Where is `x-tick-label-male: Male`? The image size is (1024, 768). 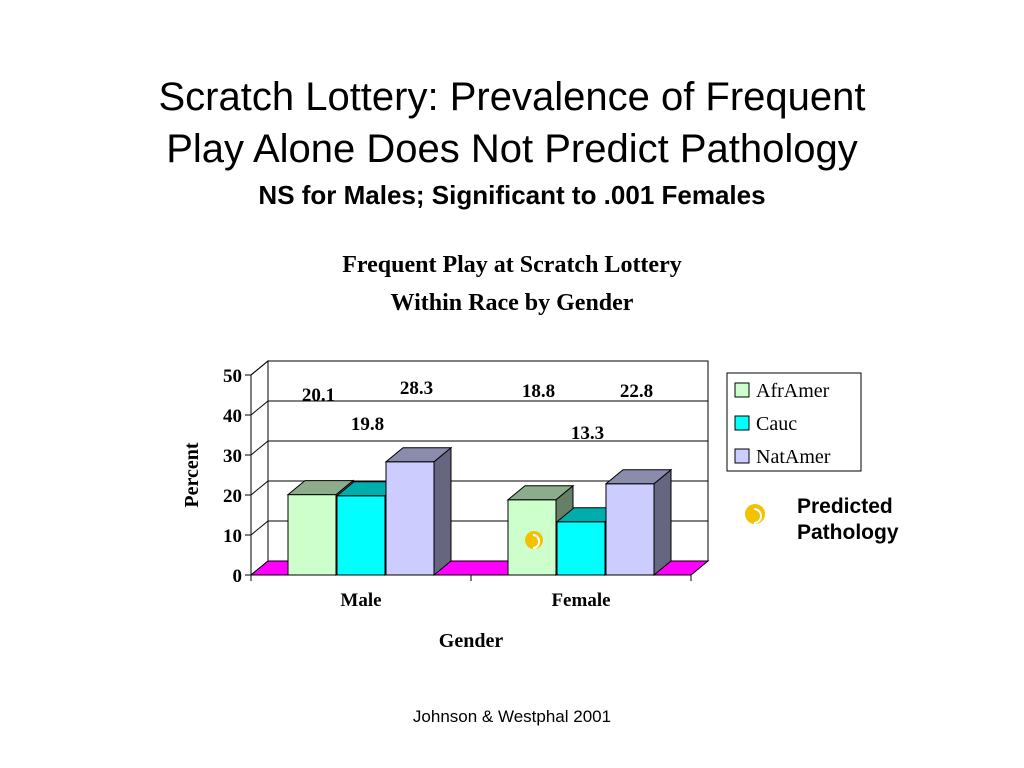
x-tick-label-male: Male is located at coordinates (360, 600).